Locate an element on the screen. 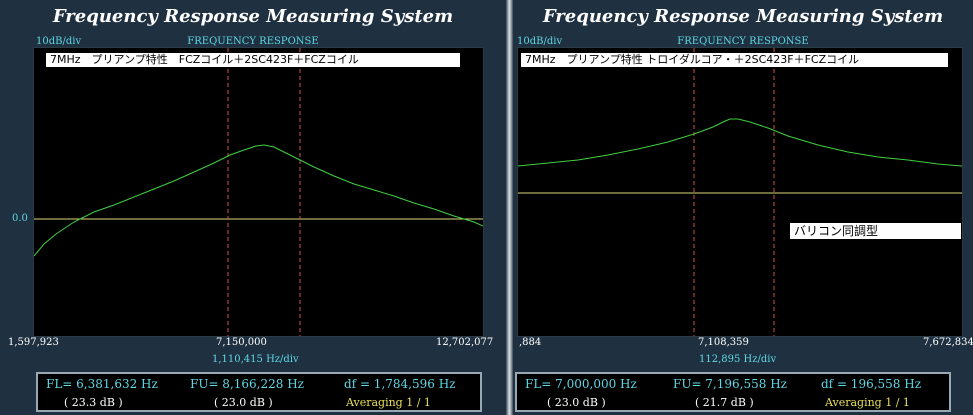  fu-value: FU= 8,166,228 Hz is located at coordinates (247, 384).